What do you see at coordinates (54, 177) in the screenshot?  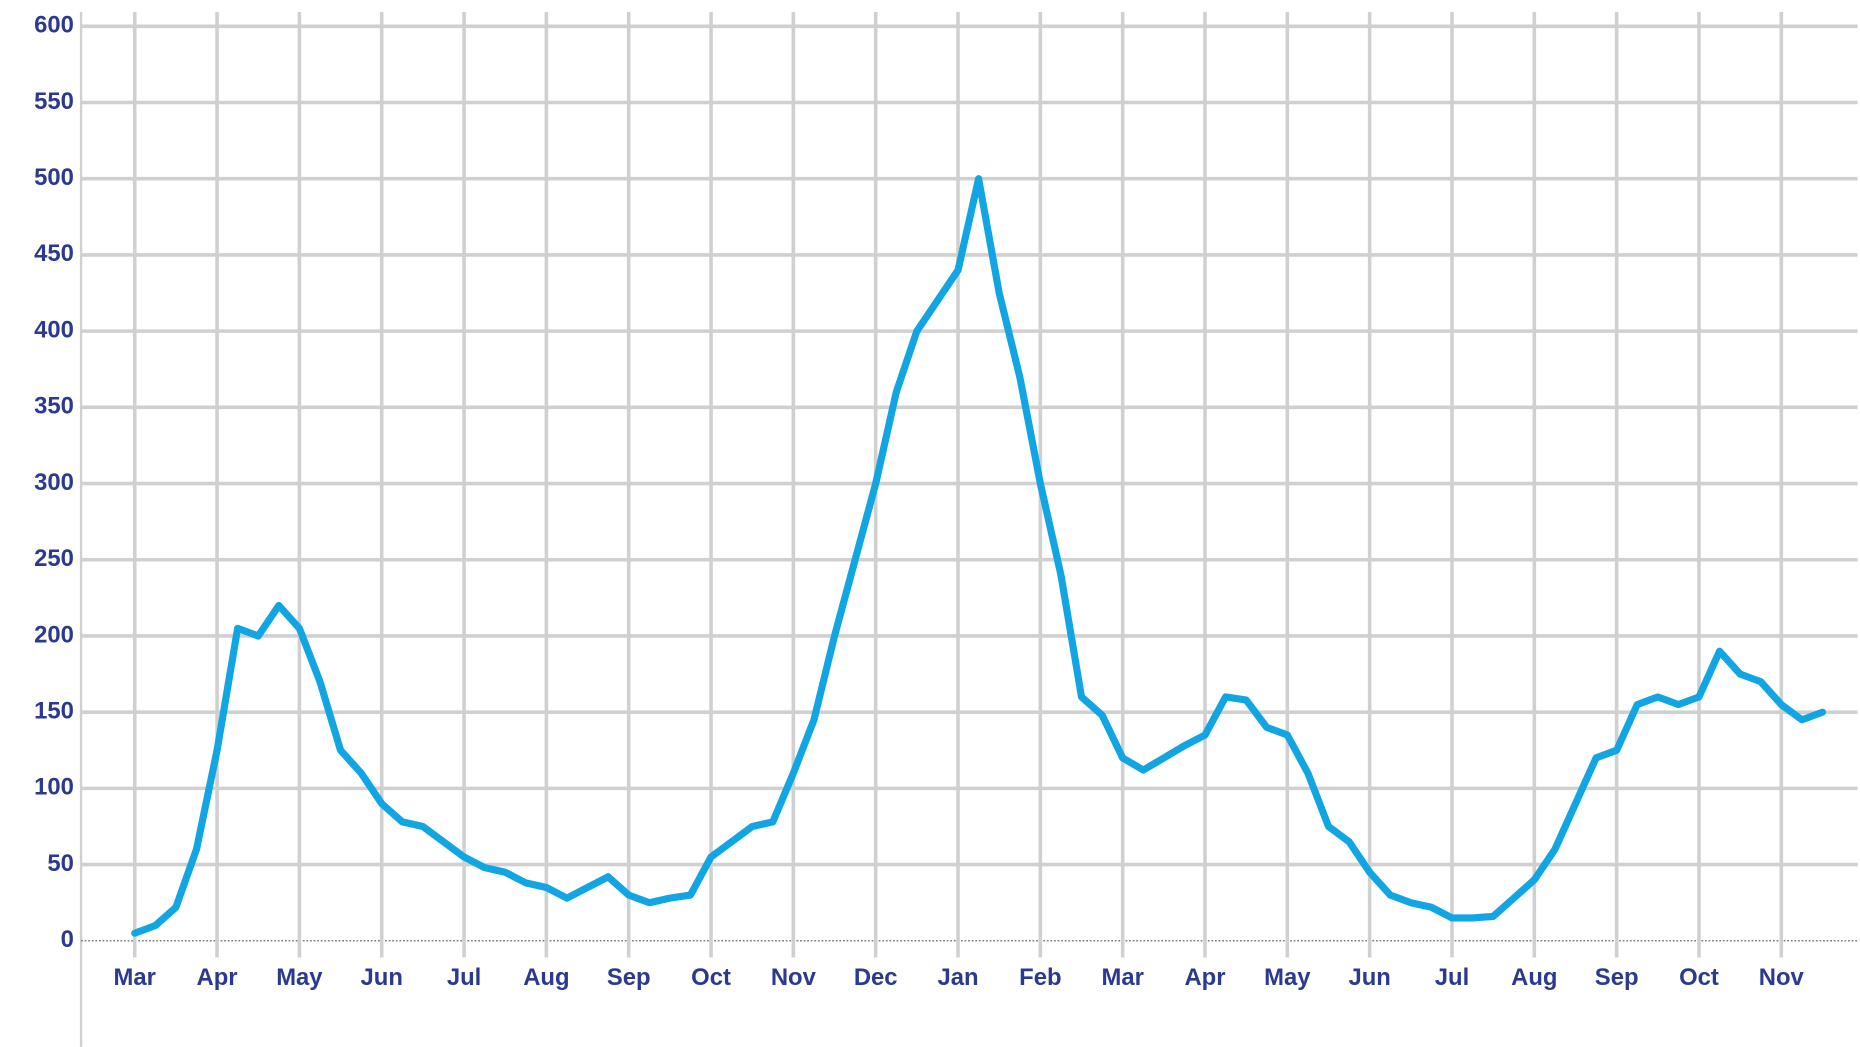 I see `y-tick-label: 500` at bounding box center [54, 177].